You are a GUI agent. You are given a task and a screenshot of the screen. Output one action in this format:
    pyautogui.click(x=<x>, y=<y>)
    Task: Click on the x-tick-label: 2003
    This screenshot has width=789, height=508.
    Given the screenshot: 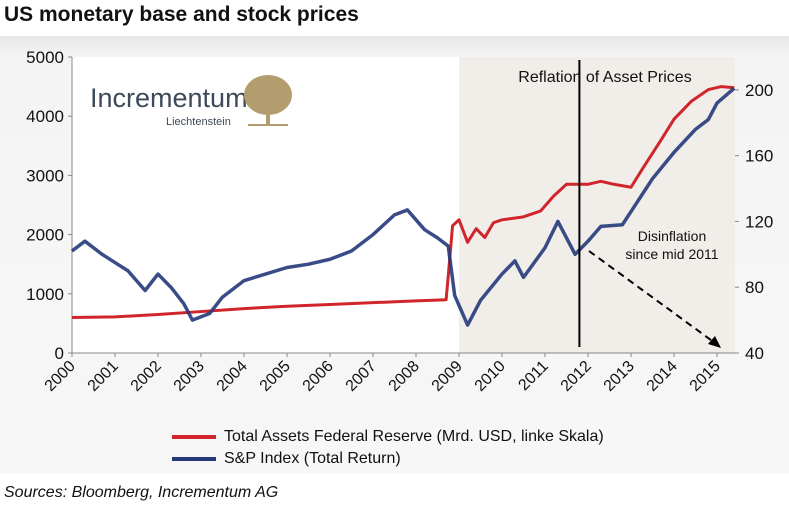 What is the action you would take?
    pyautogui.click(x=189, y=376)
    